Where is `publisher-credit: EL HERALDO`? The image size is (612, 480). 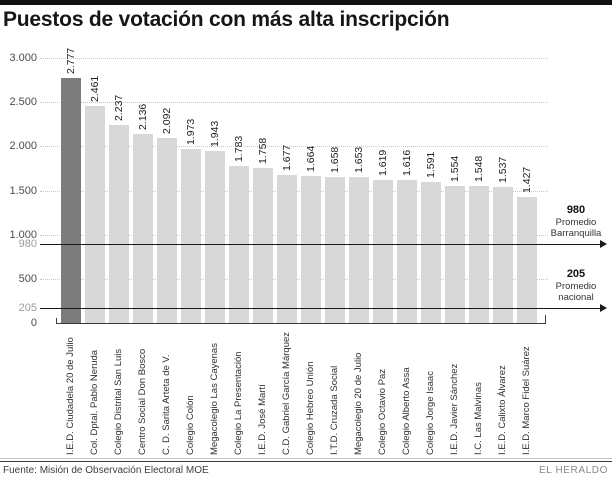 publisher-credit: EL HERALDO is located at coordinates (573, 470).